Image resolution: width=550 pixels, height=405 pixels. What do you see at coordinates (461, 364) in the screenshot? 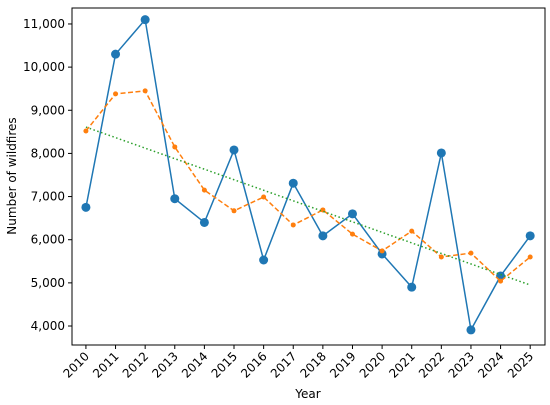
I see `x-tick-label: 2023` at bounding box center [461, 364].